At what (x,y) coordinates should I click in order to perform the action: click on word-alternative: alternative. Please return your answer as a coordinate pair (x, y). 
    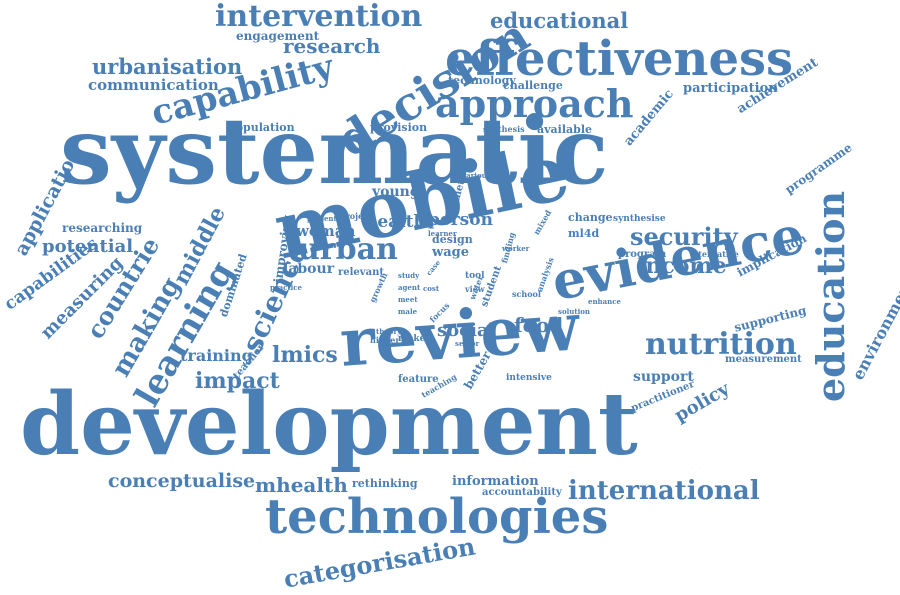
    Looking at the image, I should click on (714, 254).